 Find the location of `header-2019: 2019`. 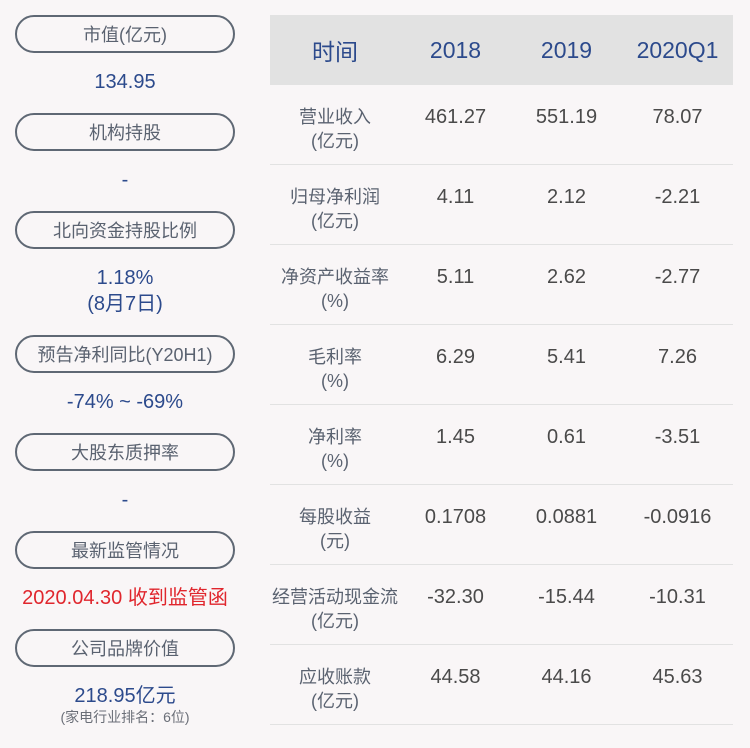

header-2019: 2019 is located at coordinates (566, 49).